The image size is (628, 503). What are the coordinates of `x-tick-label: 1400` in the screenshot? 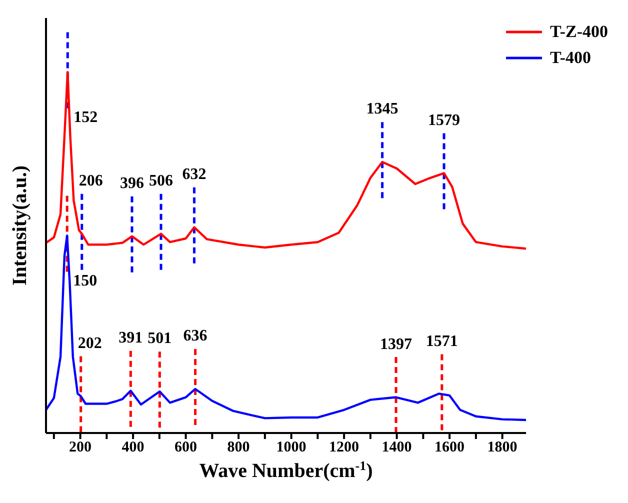 It's located at (397, 448).